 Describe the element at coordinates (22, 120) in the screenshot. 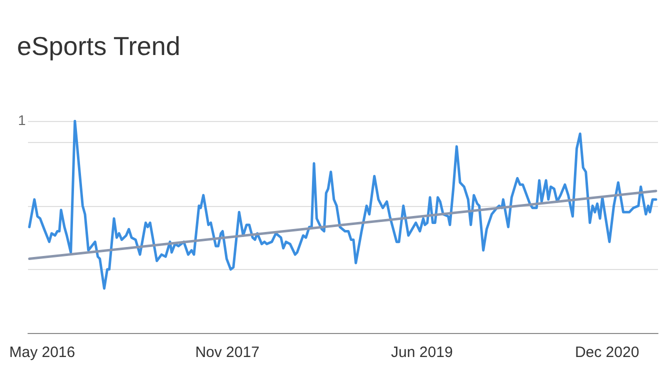

I see `text: 1` at that location.